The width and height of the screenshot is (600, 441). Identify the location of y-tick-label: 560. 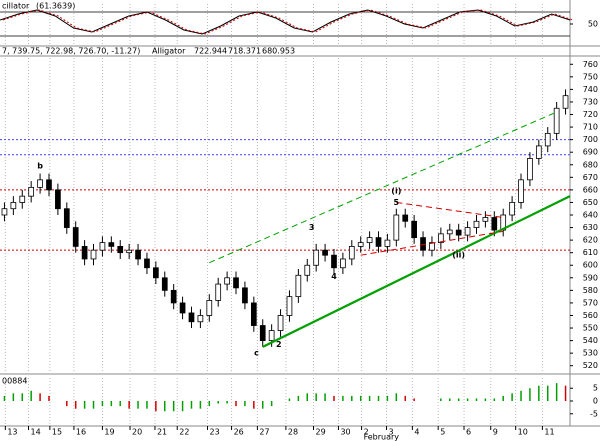
(590, 315).